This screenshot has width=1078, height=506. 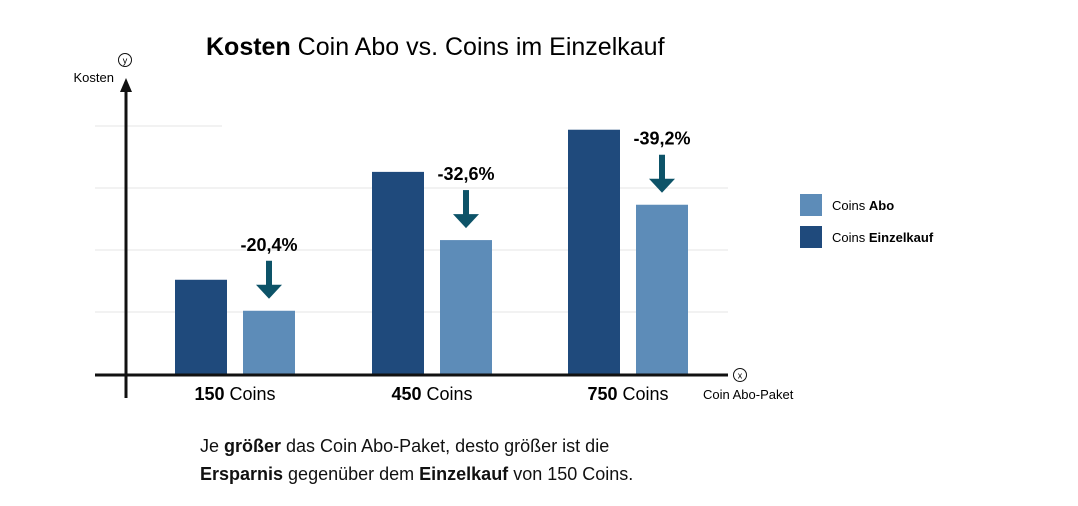 I want to click on x-tick-label: 750 Coins, so click(x=627, y=394).